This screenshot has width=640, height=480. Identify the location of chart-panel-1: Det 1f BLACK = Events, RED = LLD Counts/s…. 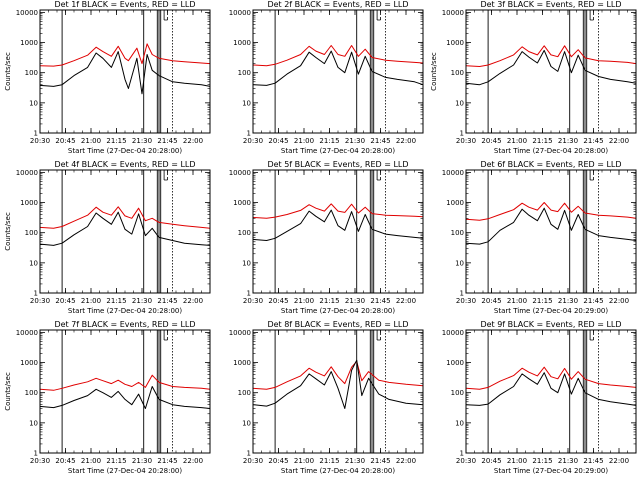
(107, 77).